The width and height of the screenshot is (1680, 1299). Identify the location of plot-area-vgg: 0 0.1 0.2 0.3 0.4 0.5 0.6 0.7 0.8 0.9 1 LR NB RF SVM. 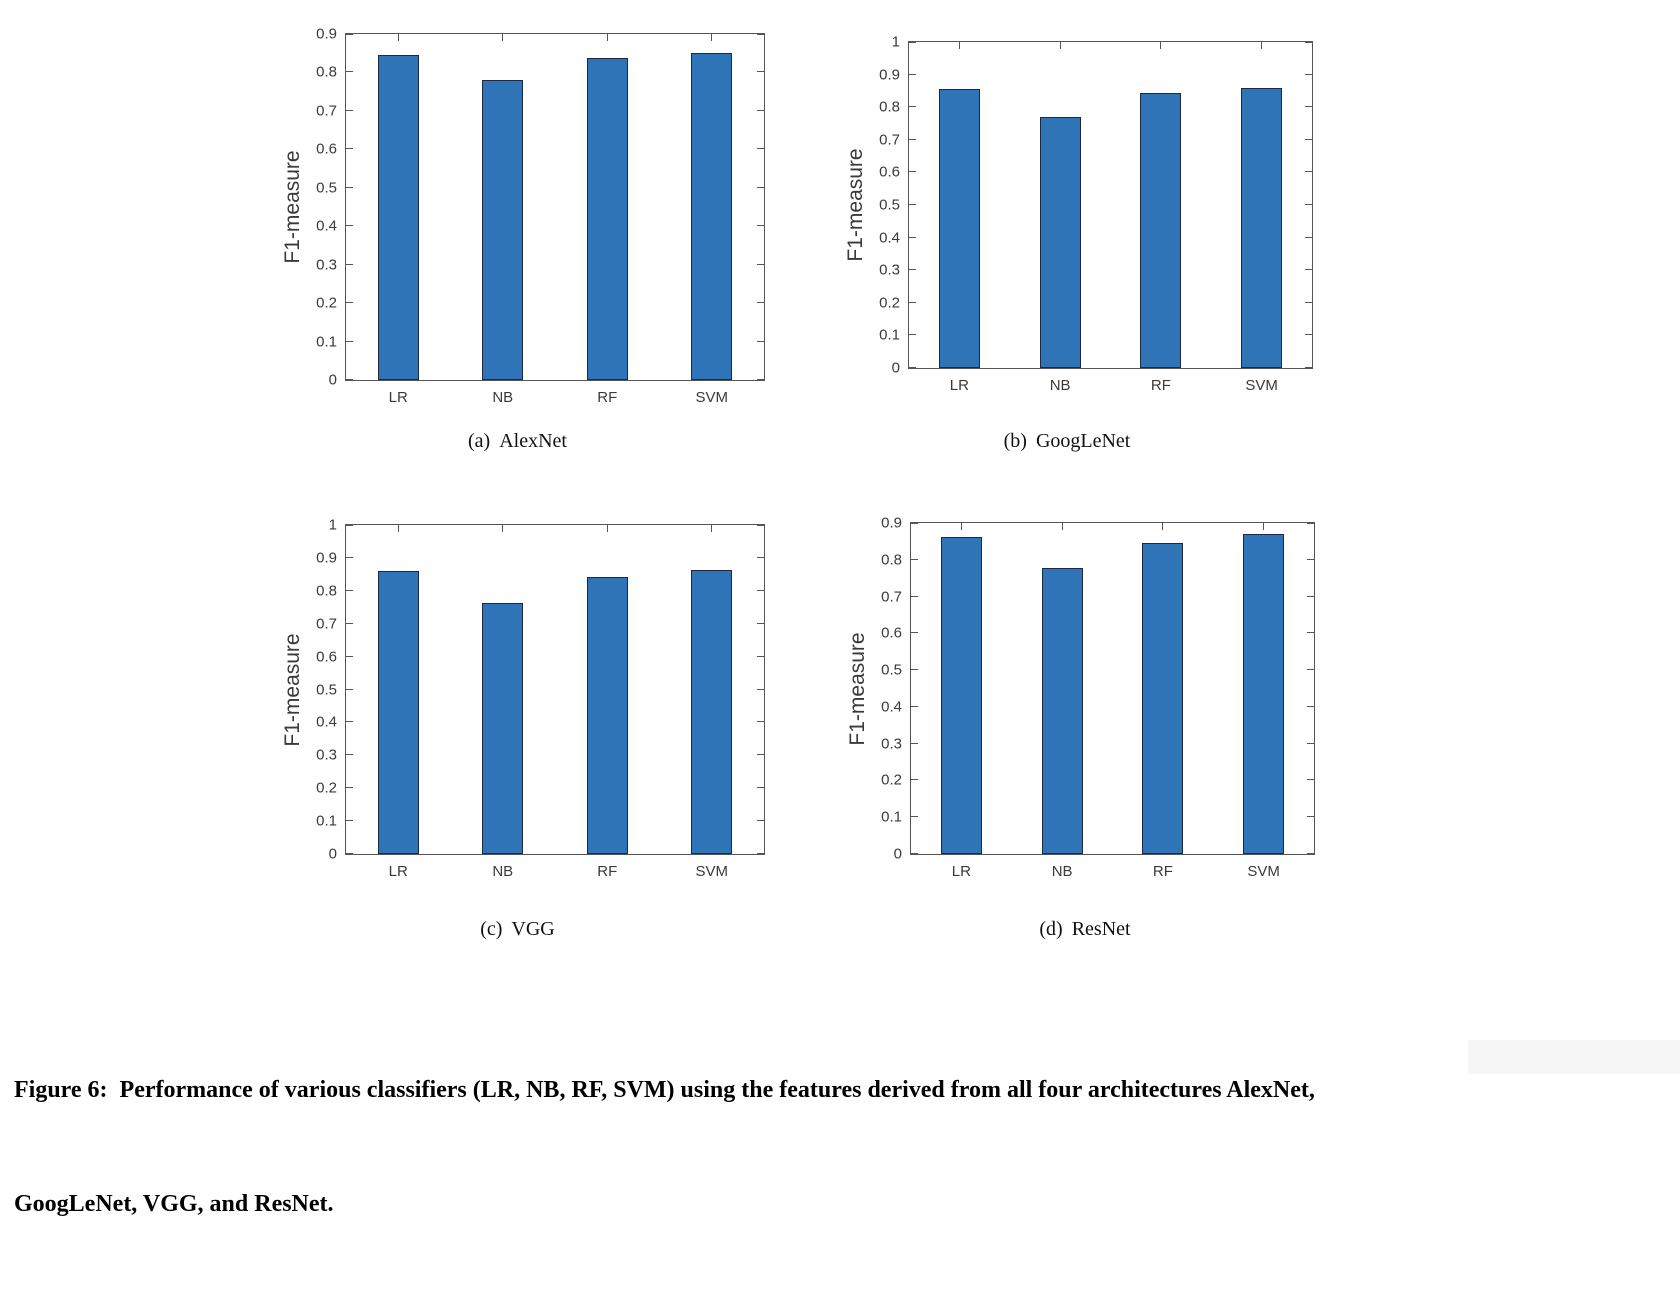
(540, 698).